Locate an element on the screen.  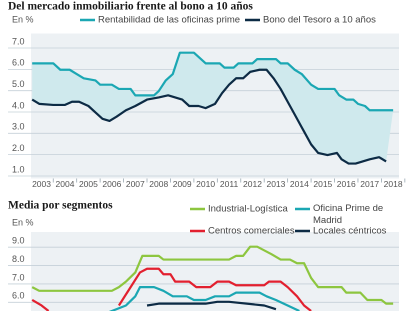
x-tick-label: 2010 is located at coordinates (205, 184).